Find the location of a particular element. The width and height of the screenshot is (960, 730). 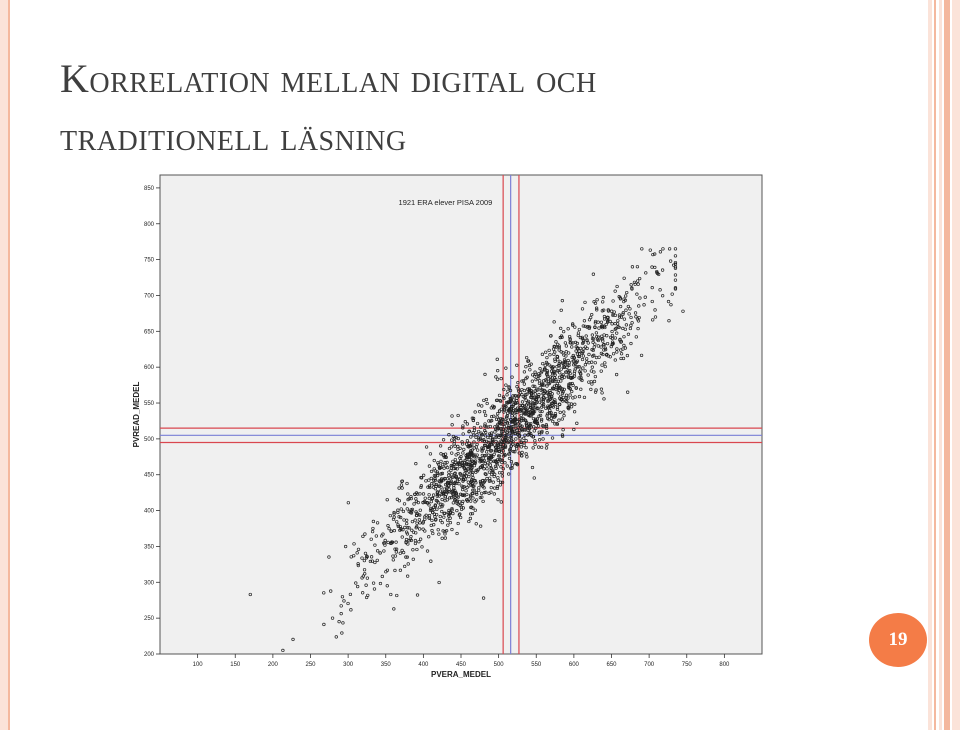

left-decor-bar is located at coordinates (4, 365).